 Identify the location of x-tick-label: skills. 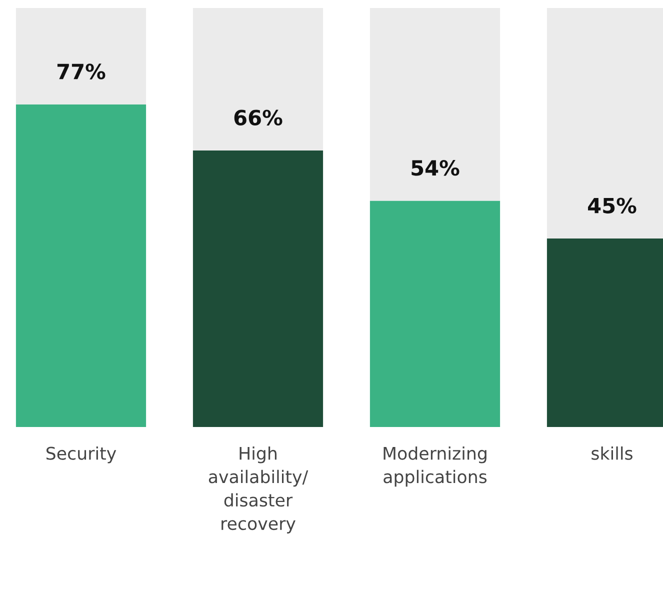
(612, 453).